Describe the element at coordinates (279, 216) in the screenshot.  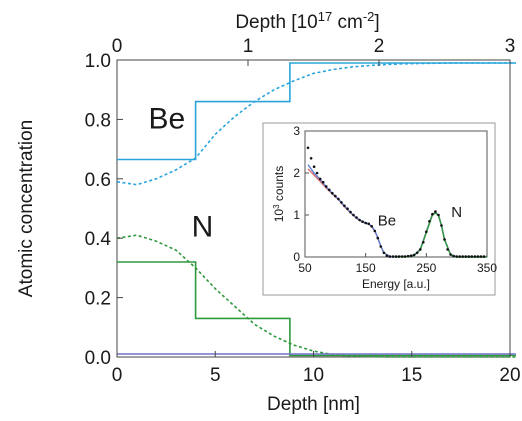
I see `inset-y-title-part: 10` at that location.